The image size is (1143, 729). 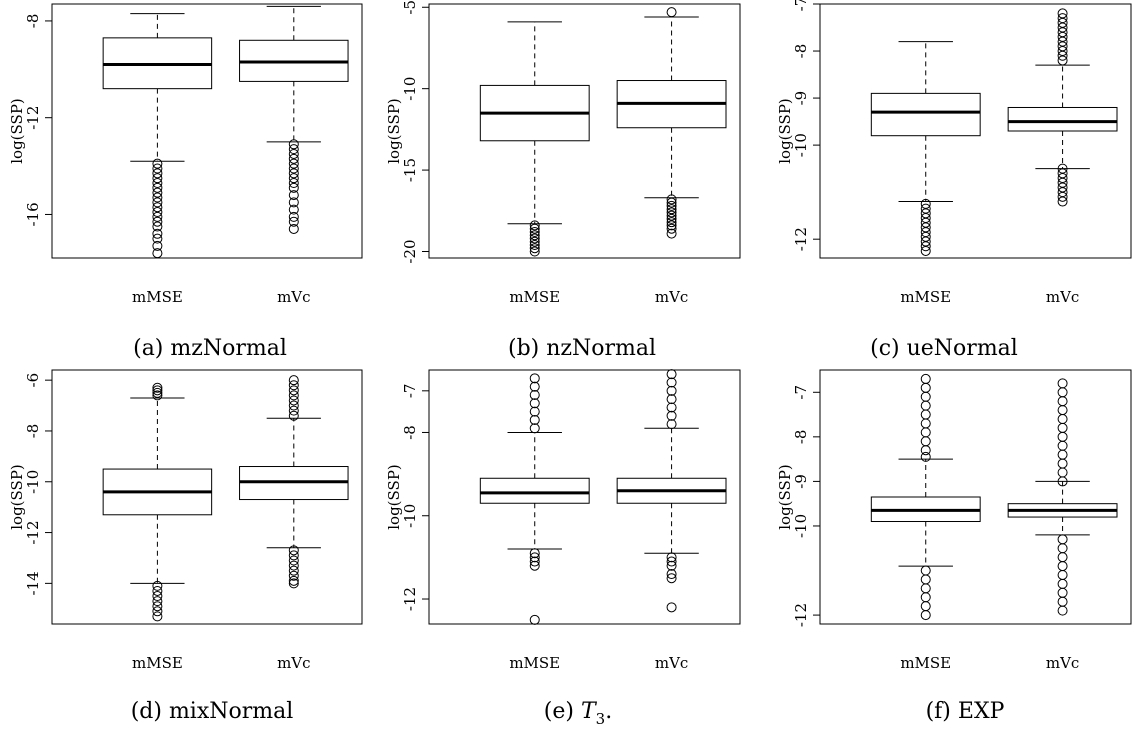 What do you see at coordinates (212, 711) in the screenshot?
I see `panel-caption: (d) mixNormal` at bounding box center [212, 711].